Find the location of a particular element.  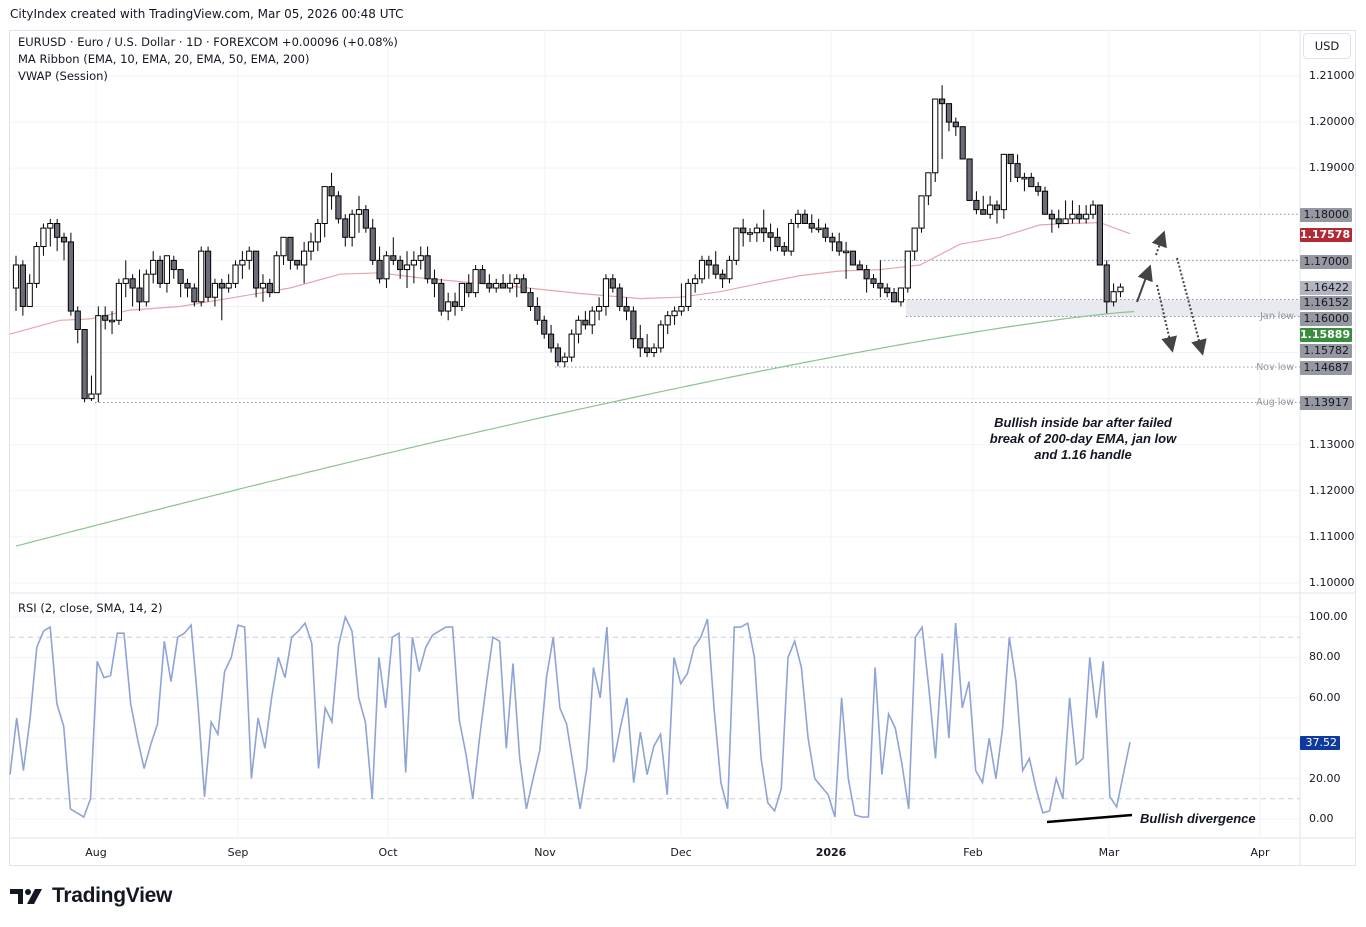

time-tick-label: Feb is located at coordinates (973, 852).